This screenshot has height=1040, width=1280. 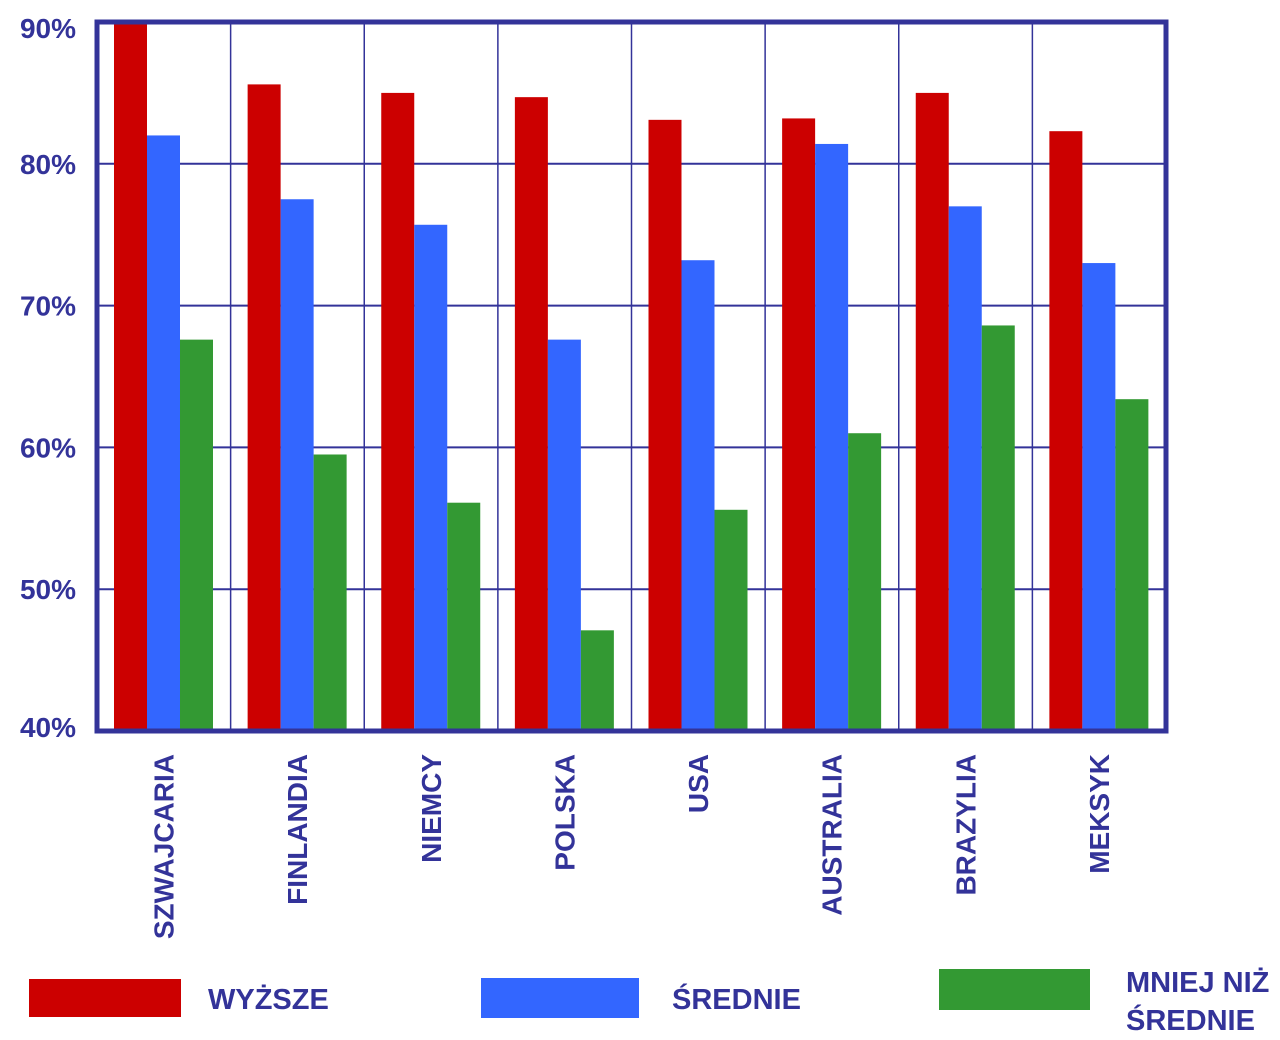 I want to click on bar-niemcy-wyzsze, so click(x=398, y=411).